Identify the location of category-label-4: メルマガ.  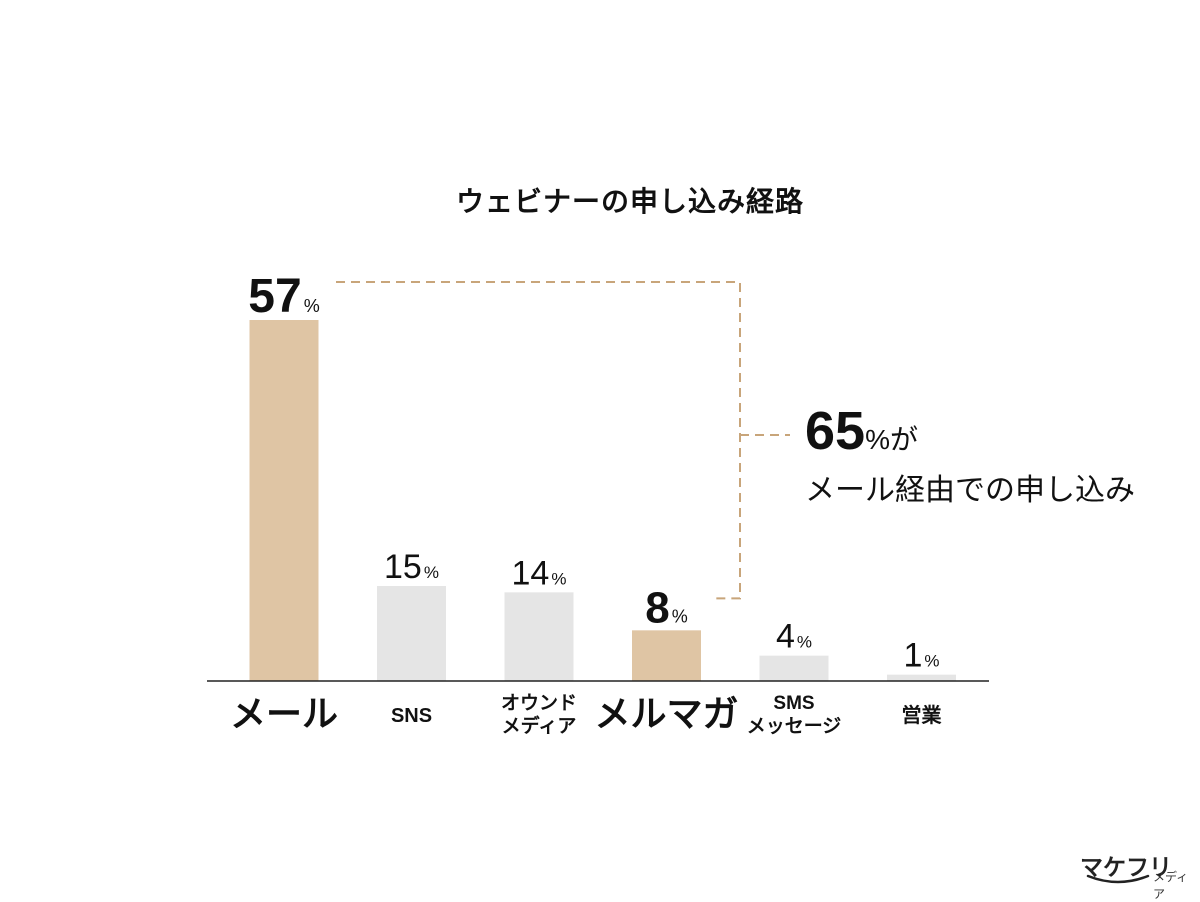
(666, 713).